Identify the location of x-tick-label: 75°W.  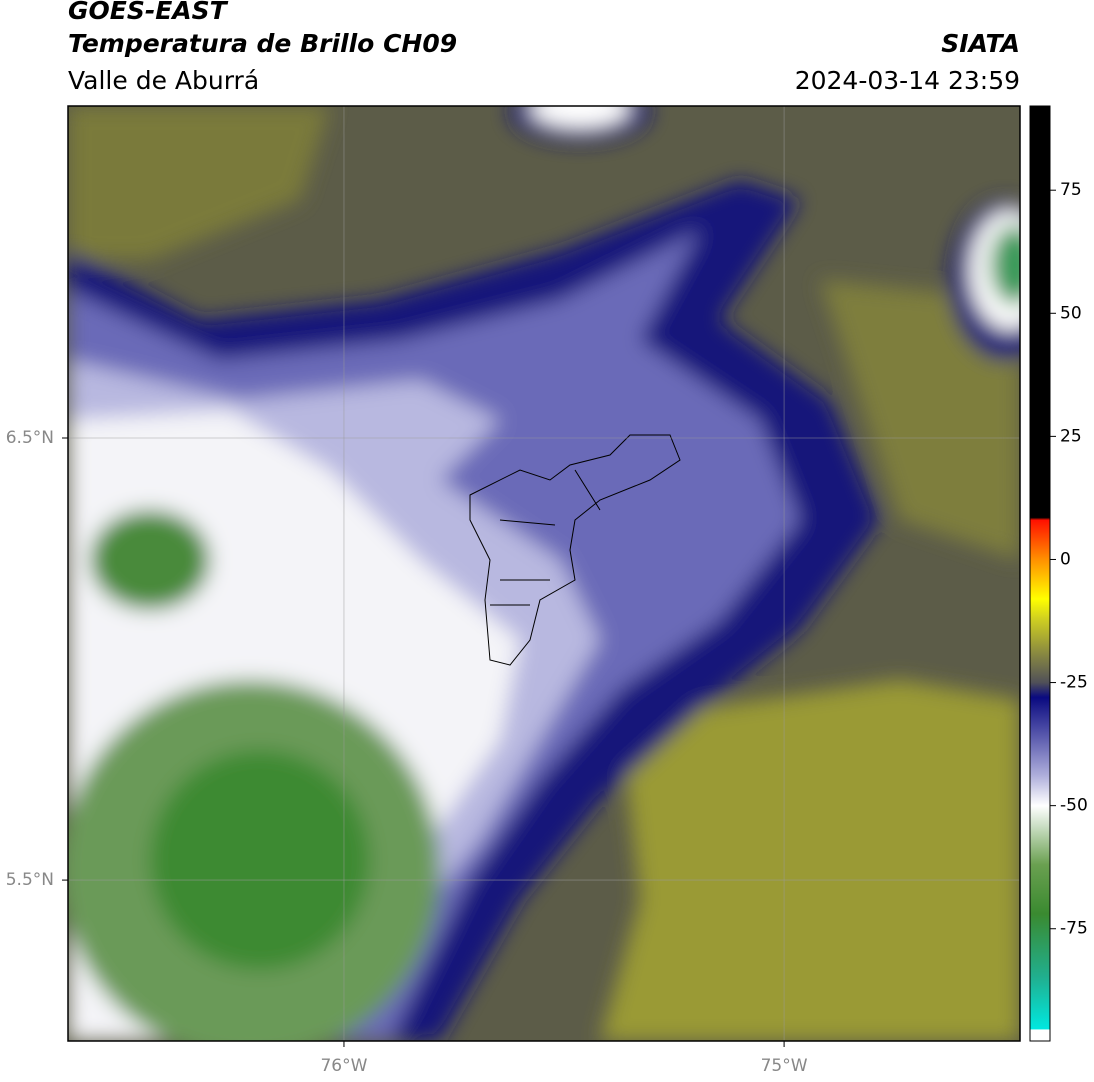
(784, 1066).